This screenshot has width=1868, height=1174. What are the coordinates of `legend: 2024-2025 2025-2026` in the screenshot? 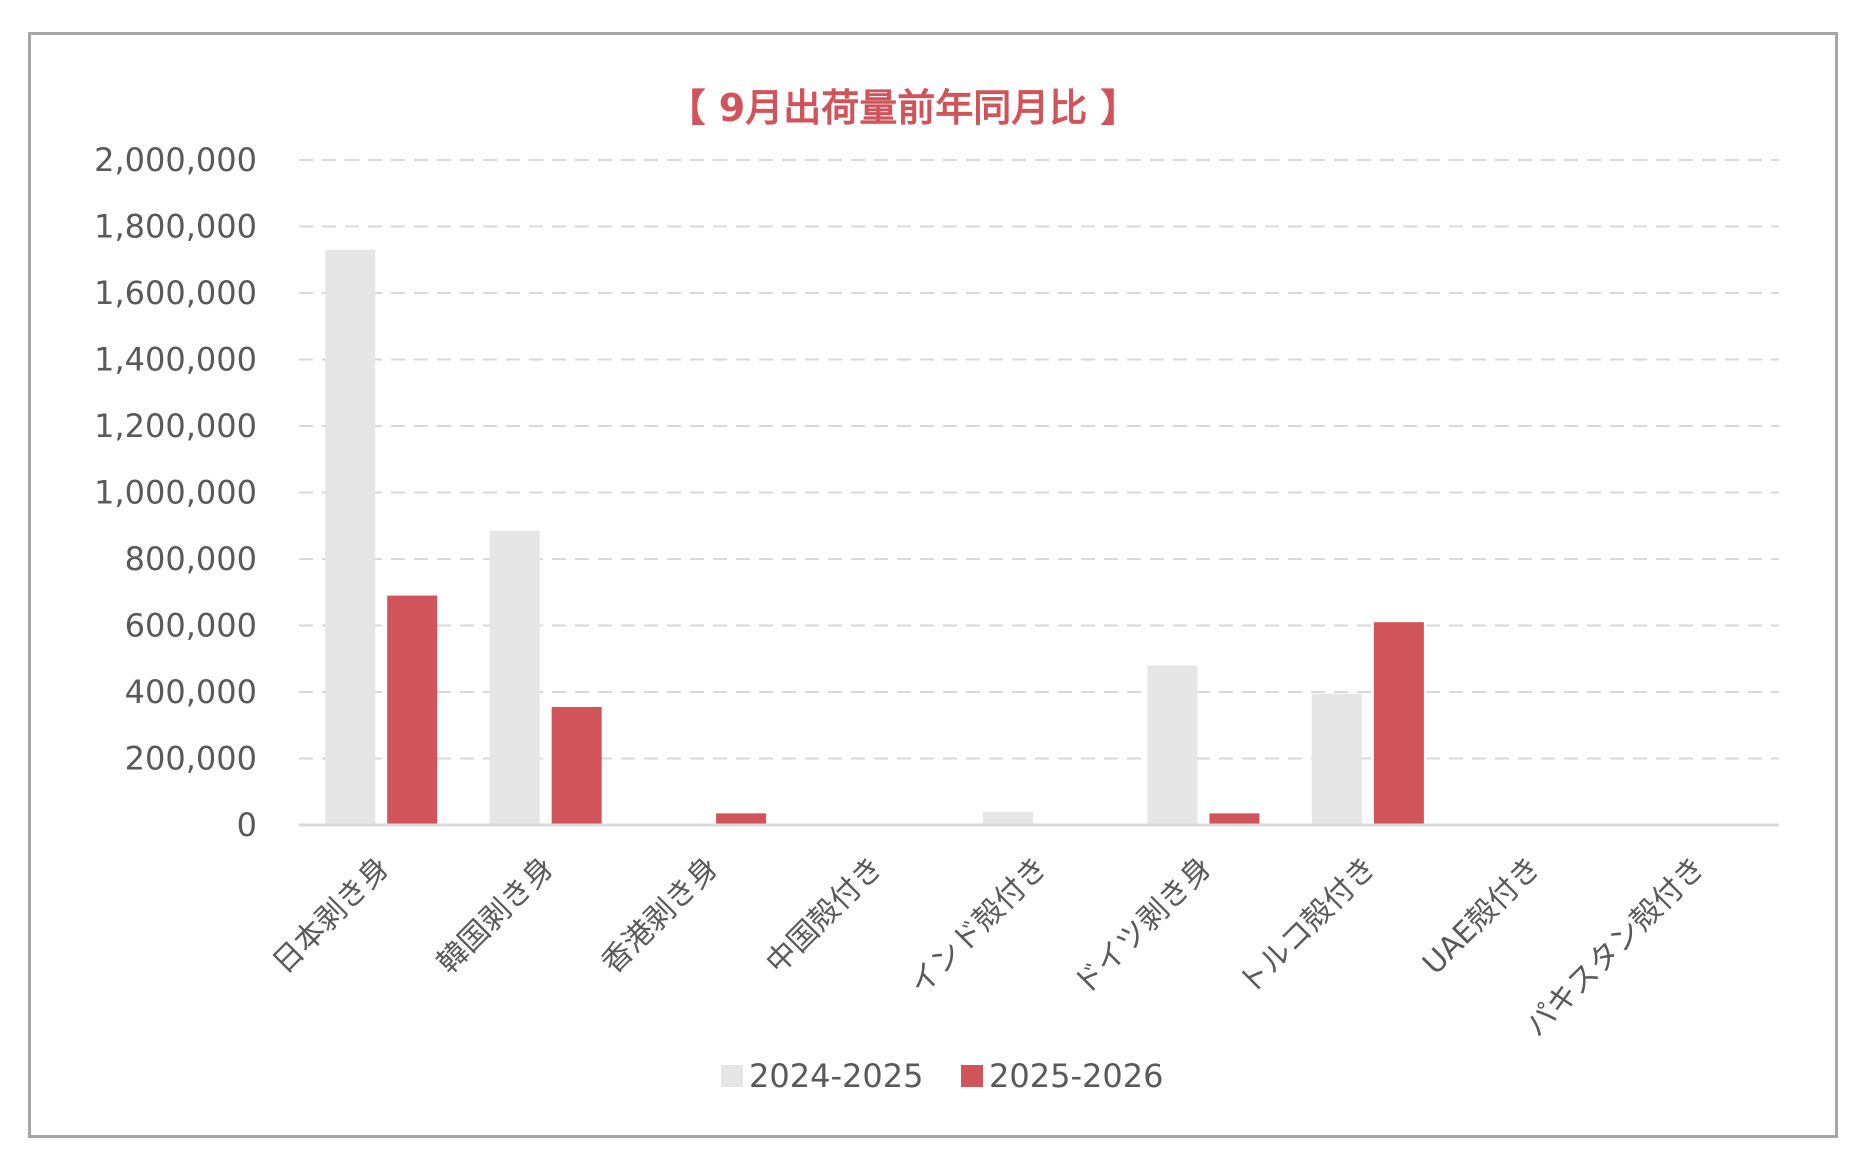 It's located at (942, 1076).